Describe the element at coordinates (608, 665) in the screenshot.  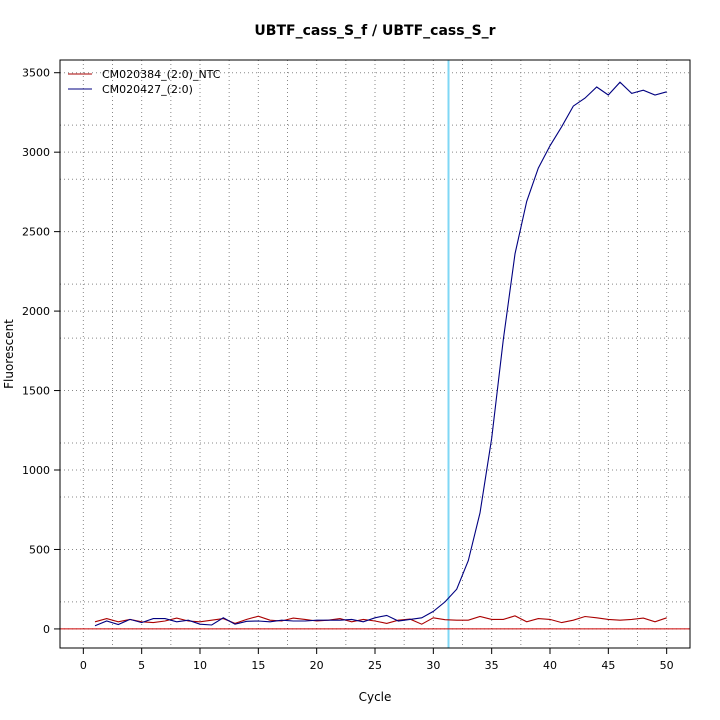
I see `x-tick-label: 45` at that location.